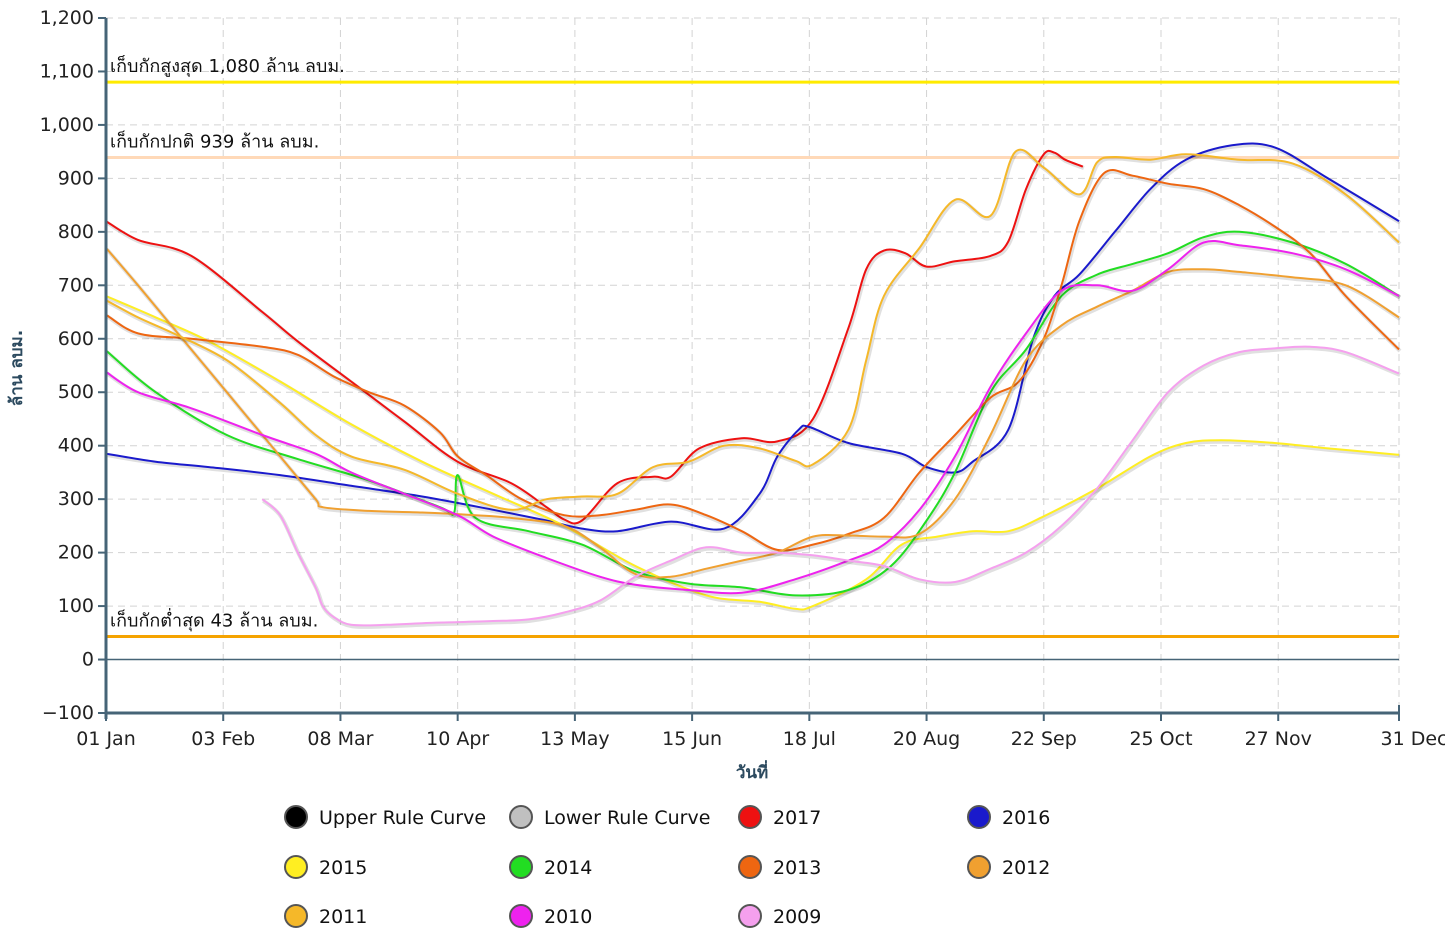  Describe the element at coordinates (402, 818) in the screenshot. I see `legend-label: Upper Rule Curve` at that location.